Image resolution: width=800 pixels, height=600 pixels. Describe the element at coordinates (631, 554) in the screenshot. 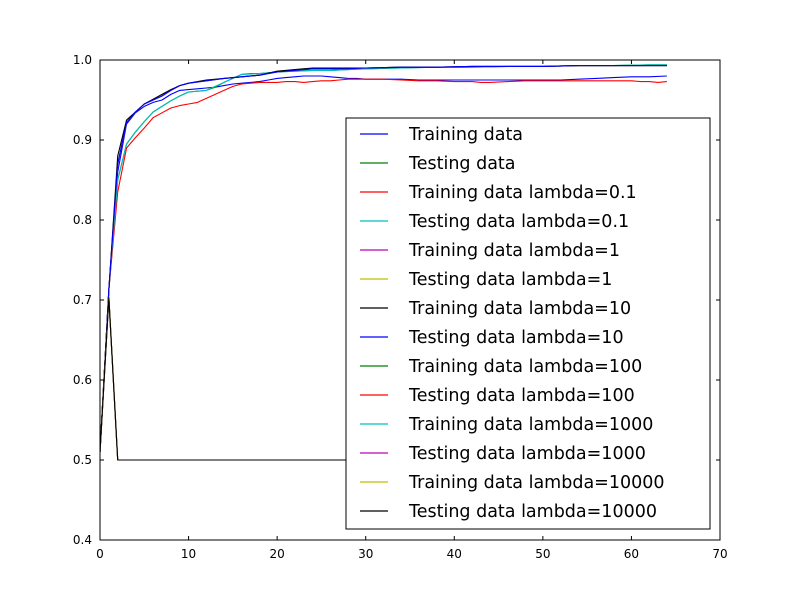

I see `x-tick-label: 60` at that location.